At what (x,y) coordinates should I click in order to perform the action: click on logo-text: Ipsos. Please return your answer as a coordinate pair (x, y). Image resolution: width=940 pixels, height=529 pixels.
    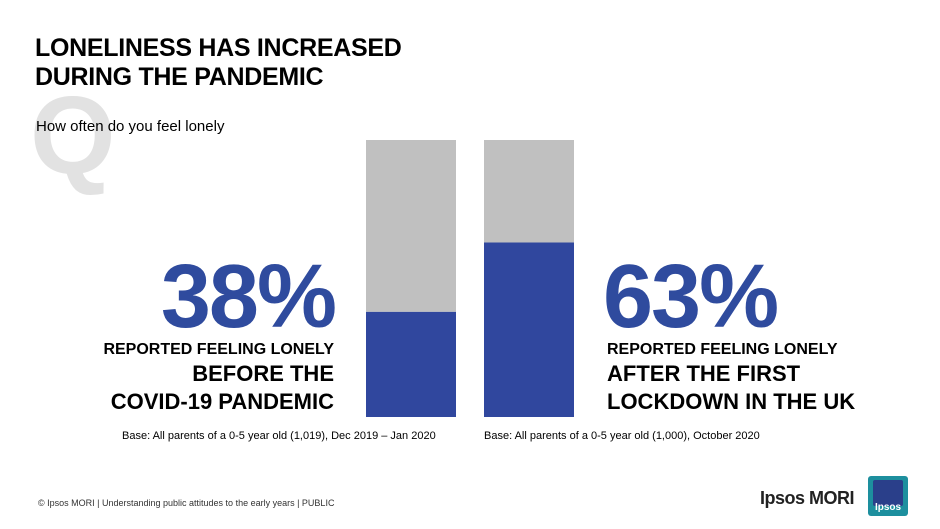
    Looking at the image, I should click on (888, 507).